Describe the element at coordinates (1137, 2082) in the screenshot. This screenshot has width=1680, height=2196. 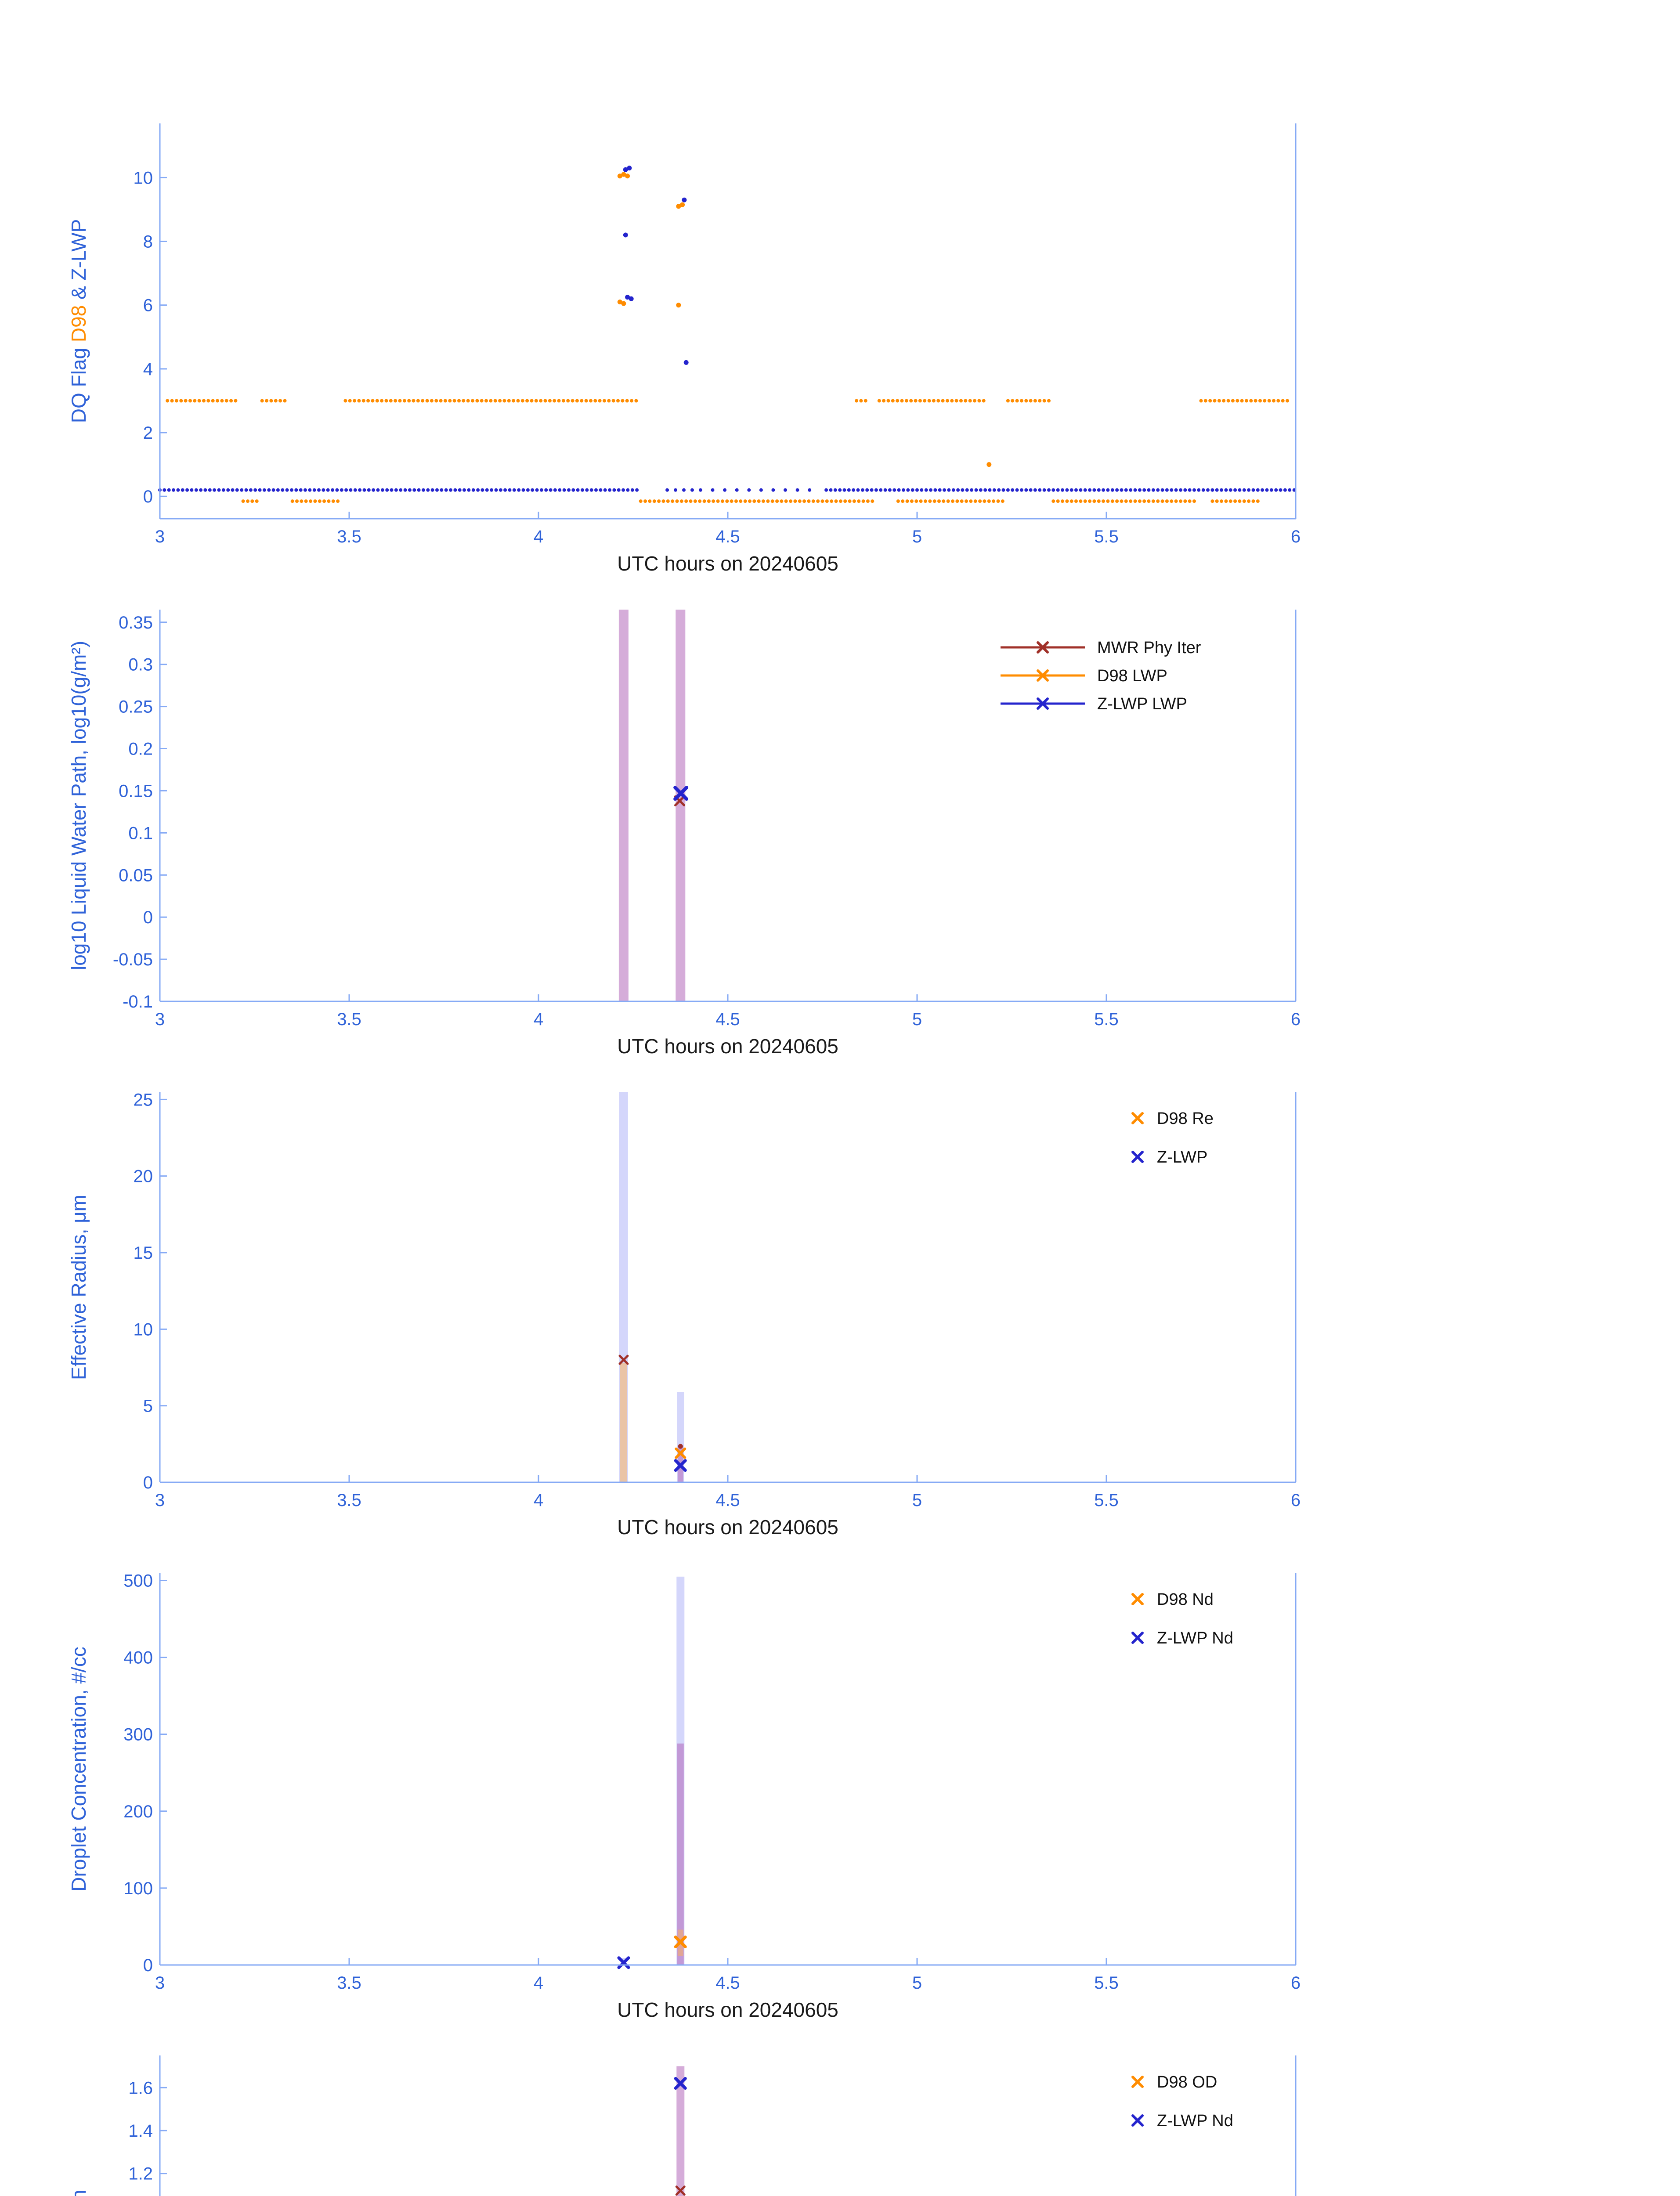
I see `legend-x-marker-icon` at that location.